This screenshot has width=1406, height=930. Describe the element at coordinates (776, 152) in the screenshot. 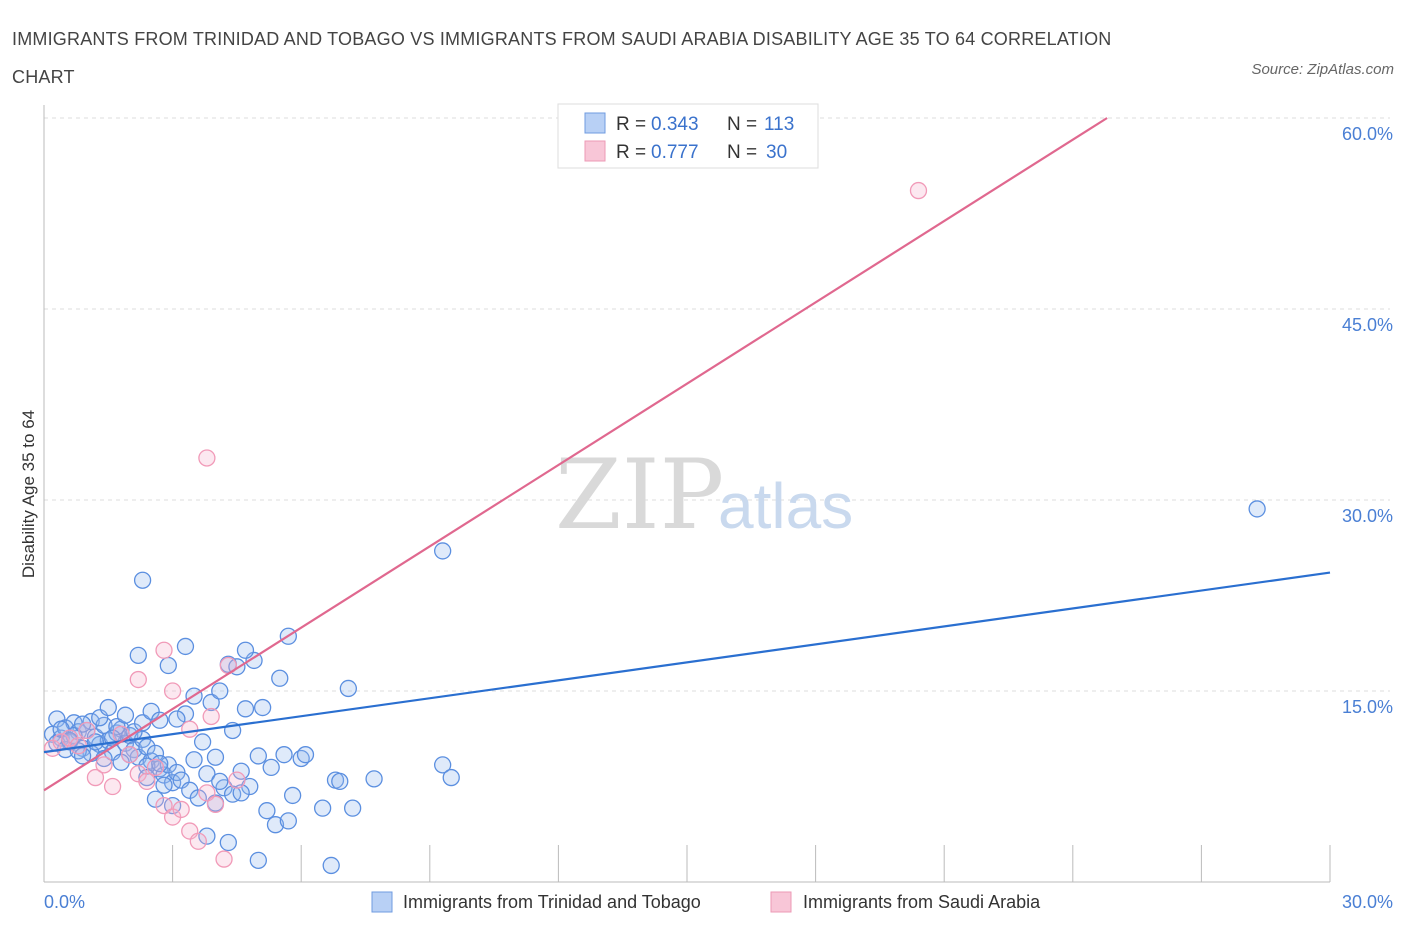

I see `legend-n-value-2: 30` at that location.